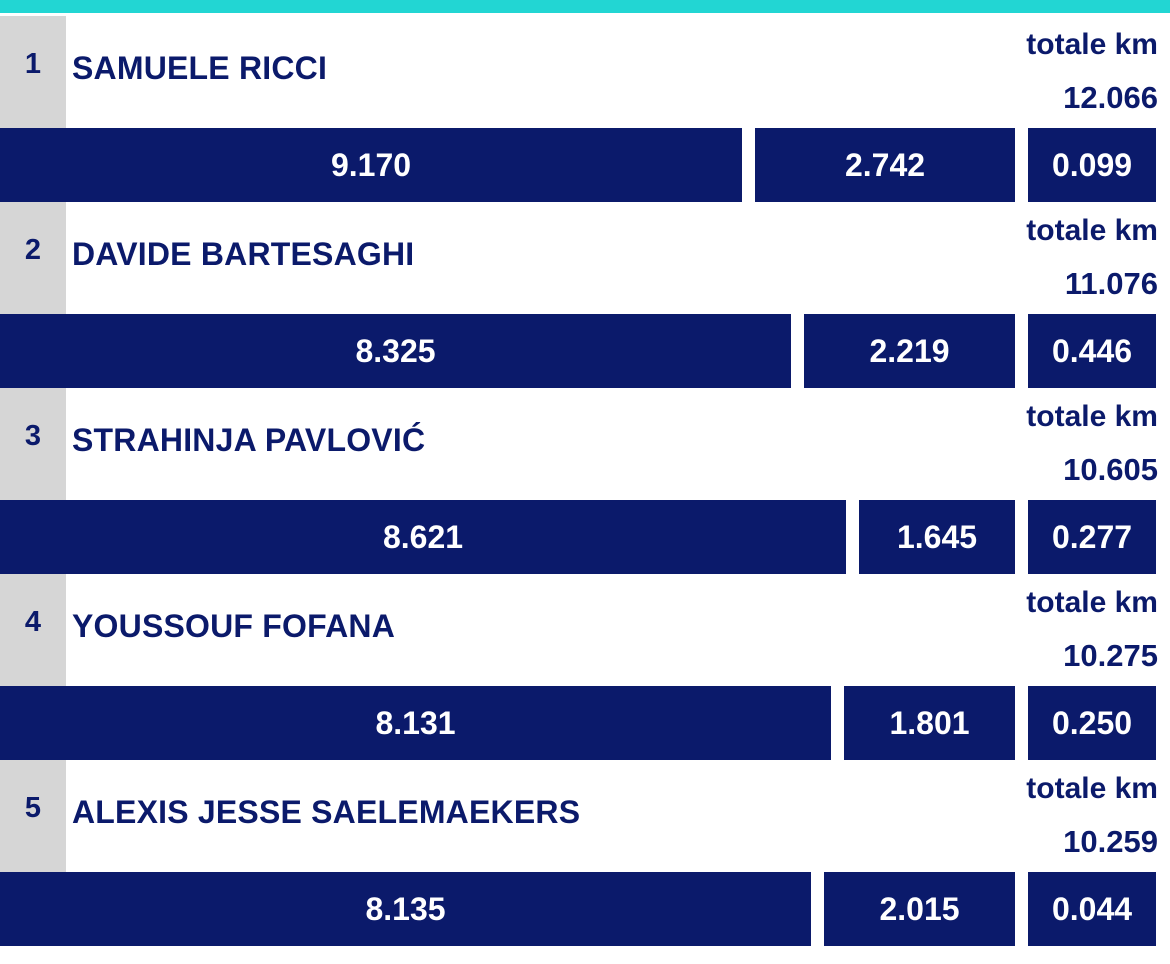  What do you see at coordinates (1111, 283) in the screenshot?
I see `total-km-value: 11.076` at bounding box center [1111, 283].